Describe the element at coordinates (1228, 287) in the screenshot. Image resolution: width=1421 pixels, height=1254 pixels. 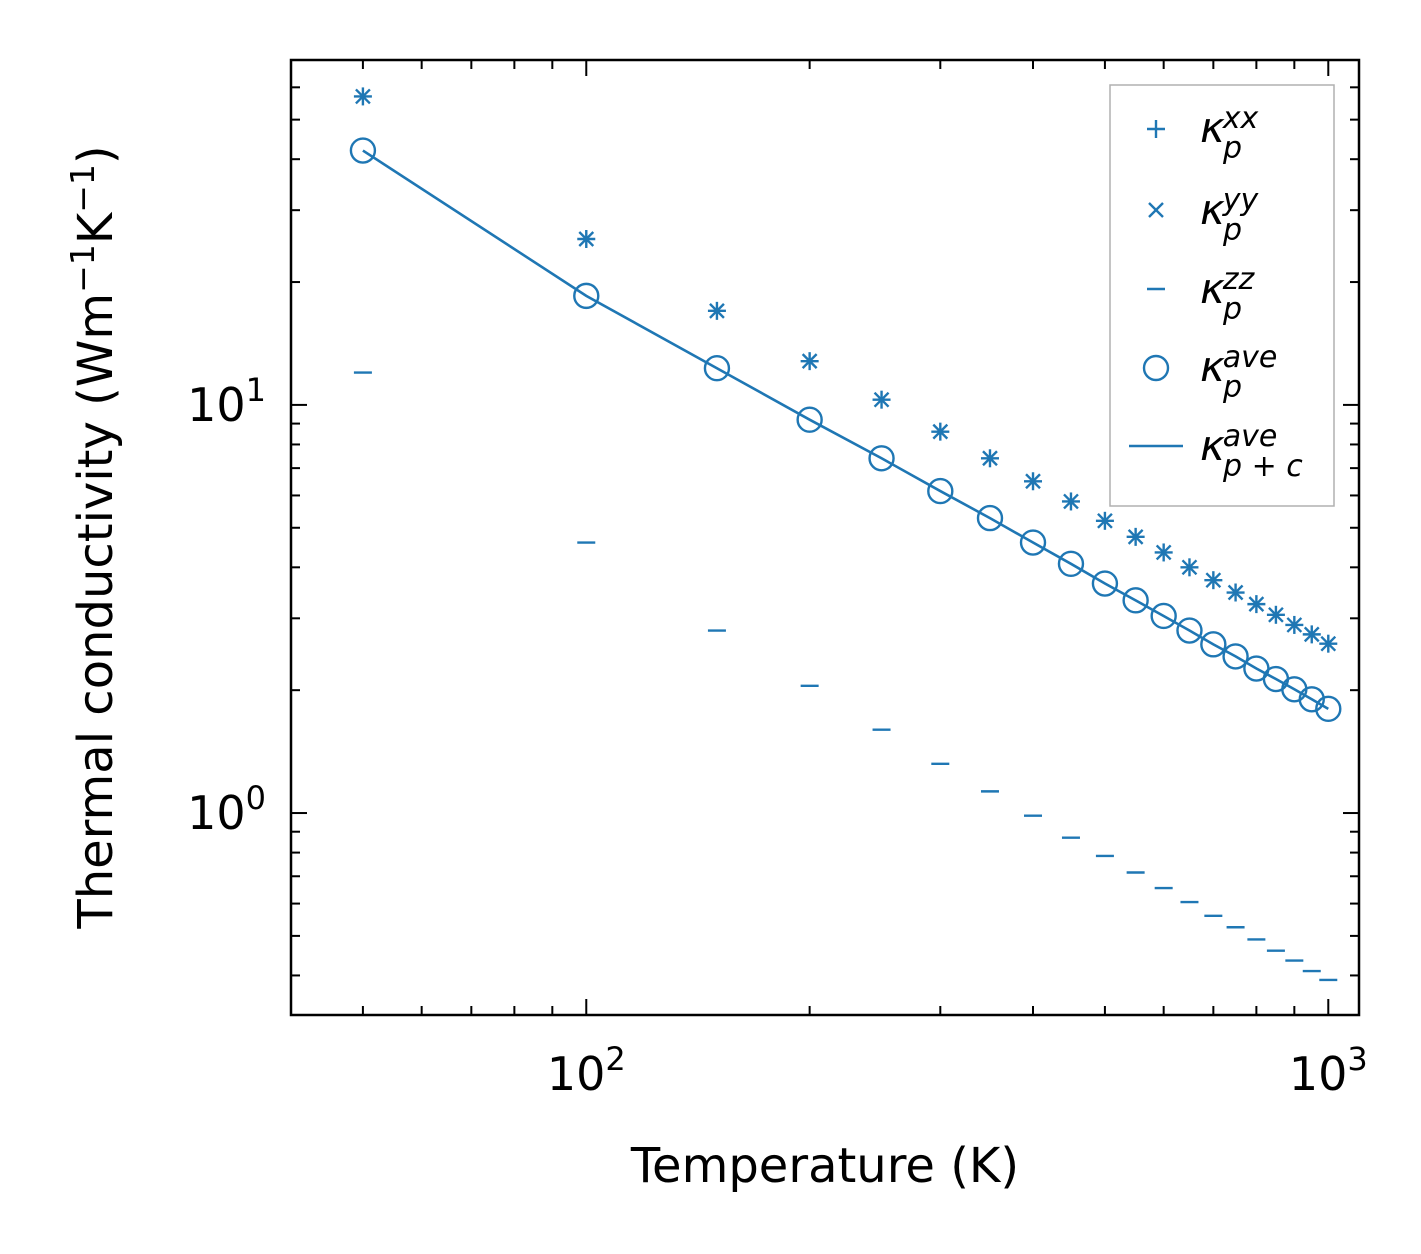
I see `legend-label-kappa-p-zz: κzz` at that location.